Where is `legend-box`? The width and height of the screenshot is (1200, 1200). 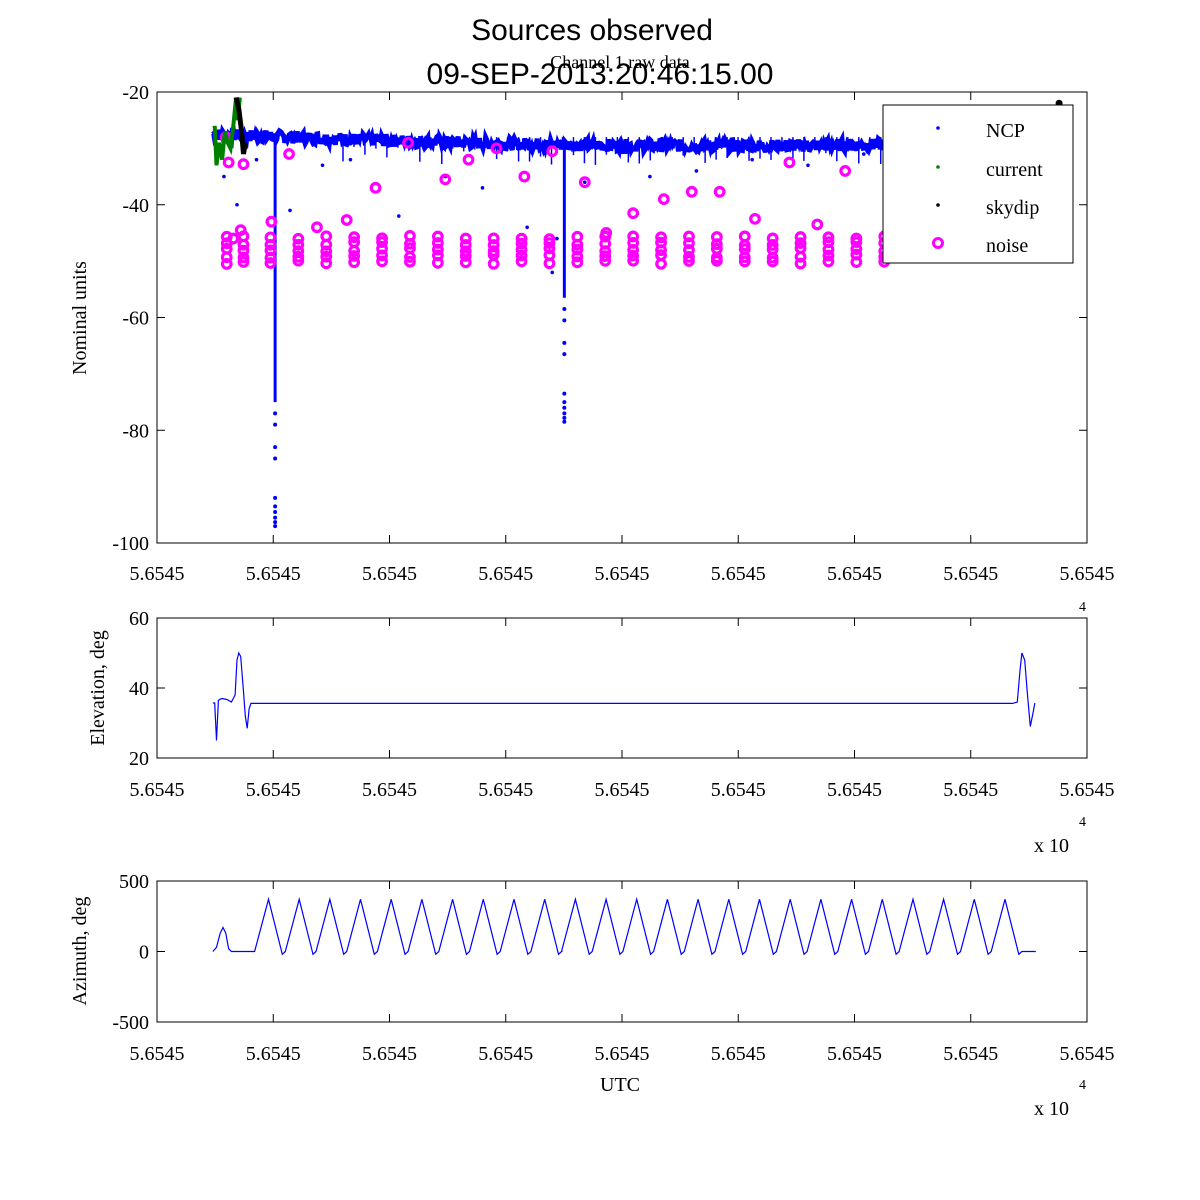
legend-box is located at coordinates (978, 184).